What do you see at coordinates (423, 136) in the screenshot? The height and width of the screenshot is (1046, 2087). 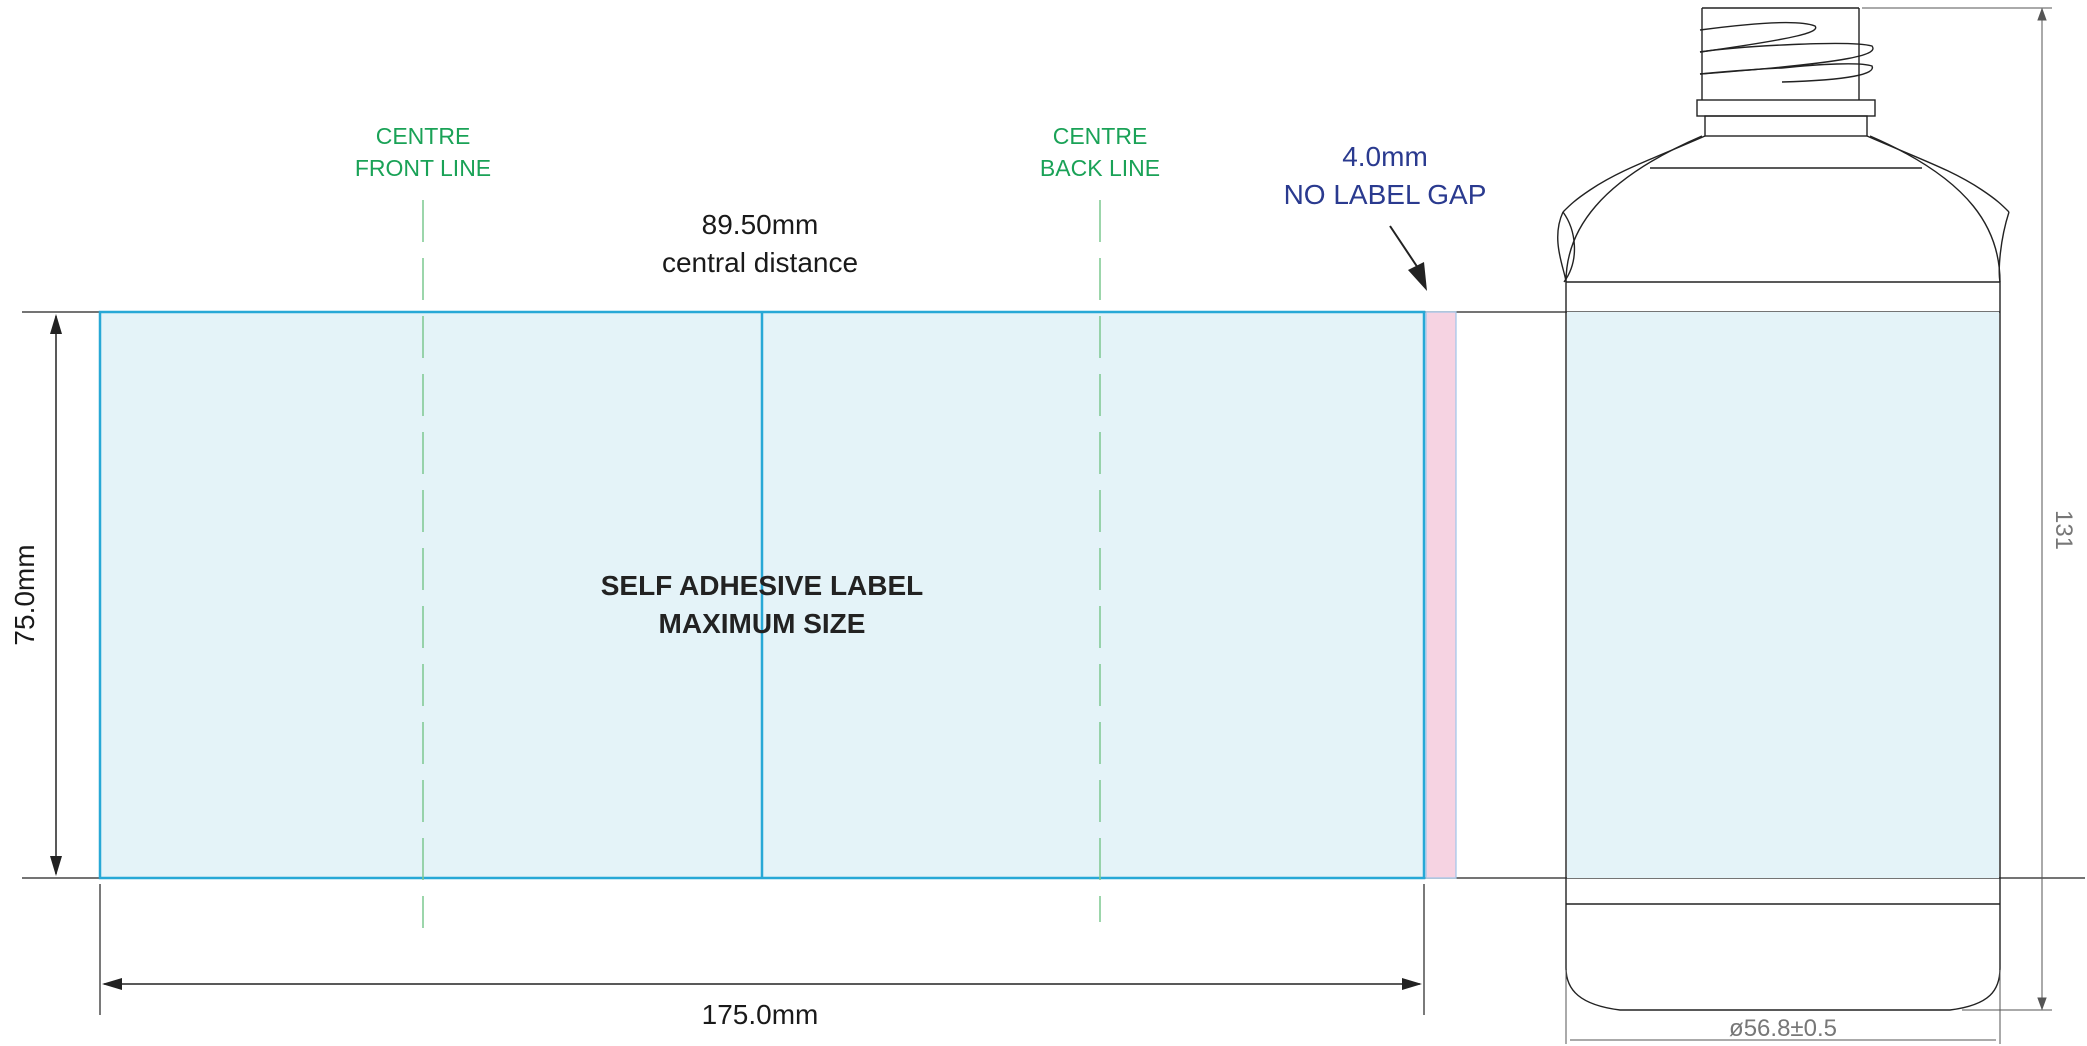 I see `centre-front-label-line1: CENTRE` at bounding box center [423, 136].